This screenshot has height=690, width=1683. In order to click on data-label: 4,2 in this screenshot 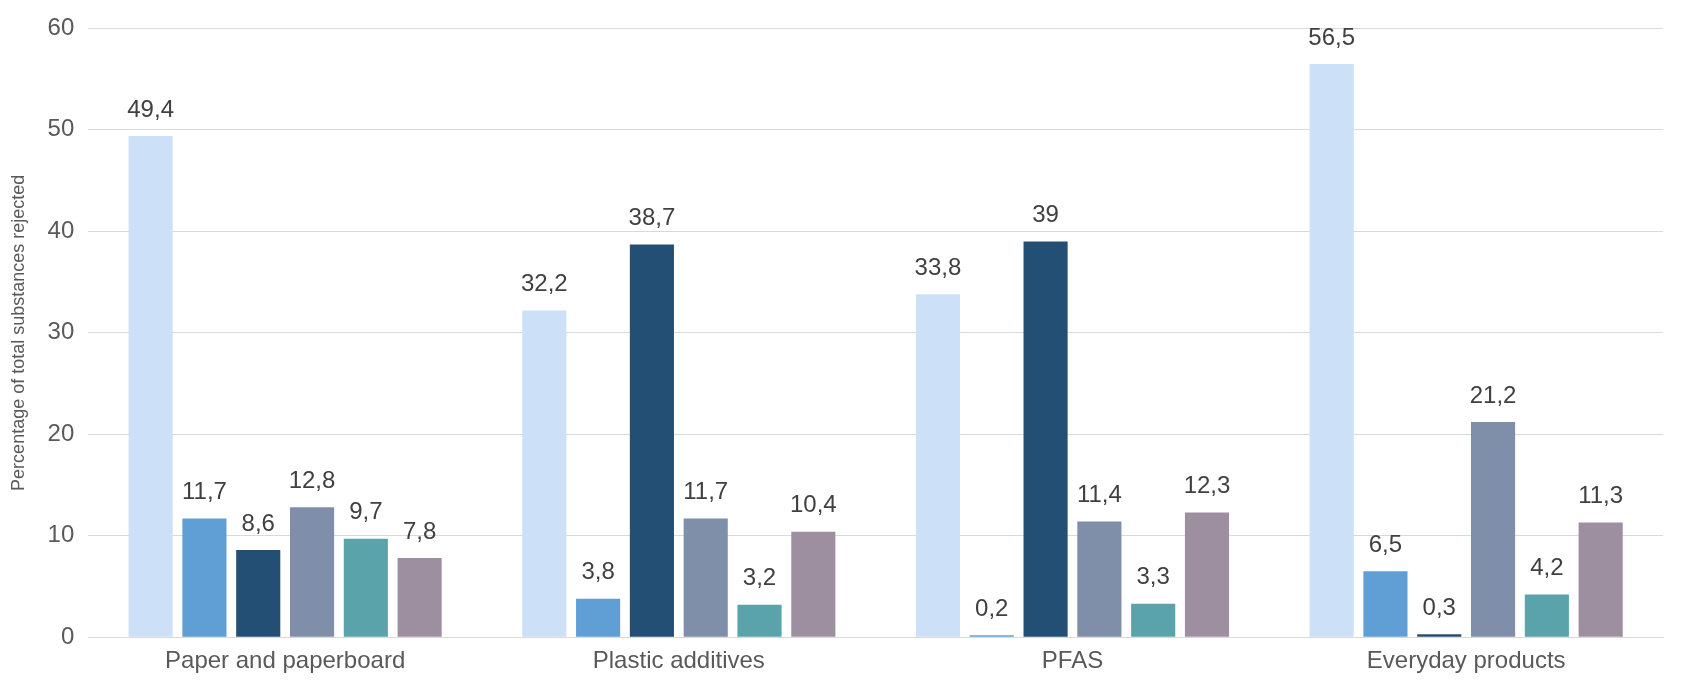, I will do `click(1547, 567)`.